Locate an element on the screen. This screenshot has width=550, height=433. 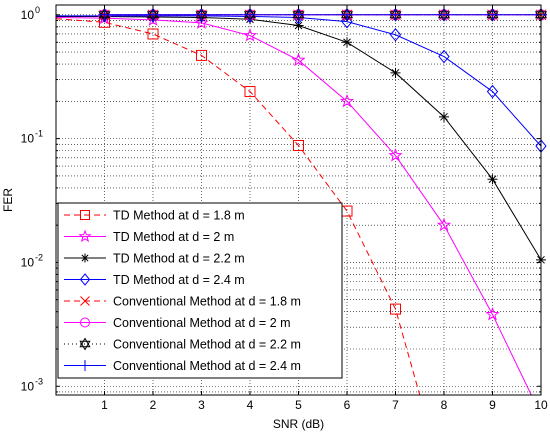
marker-circle is located at coordinates (85, 322).